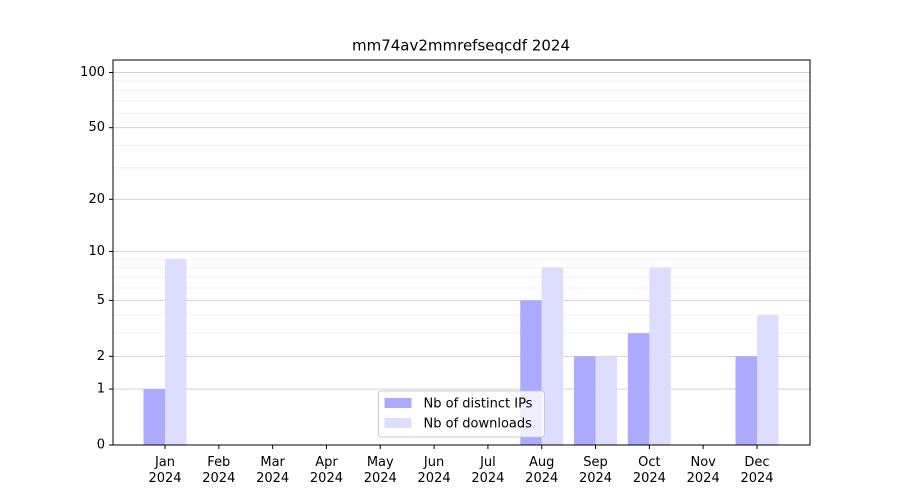  What do you see at coordinates (461, 414) in the screenshot?
I see `legend-box` at bounding box center [461, 414].